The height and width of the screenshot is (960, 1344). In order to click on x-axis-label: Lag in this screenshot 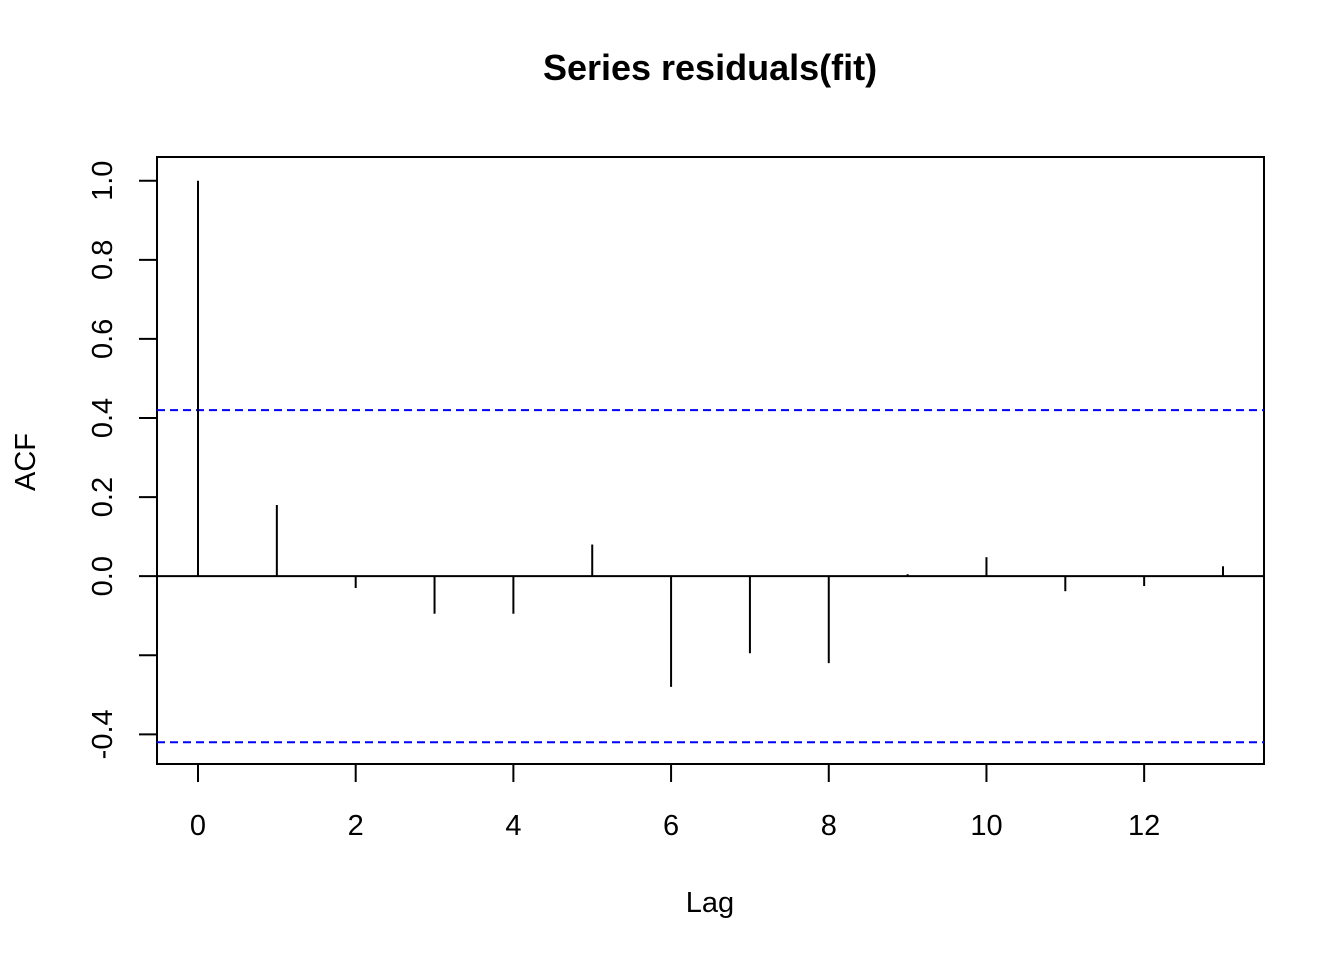, I will do `click(710, 903)`.